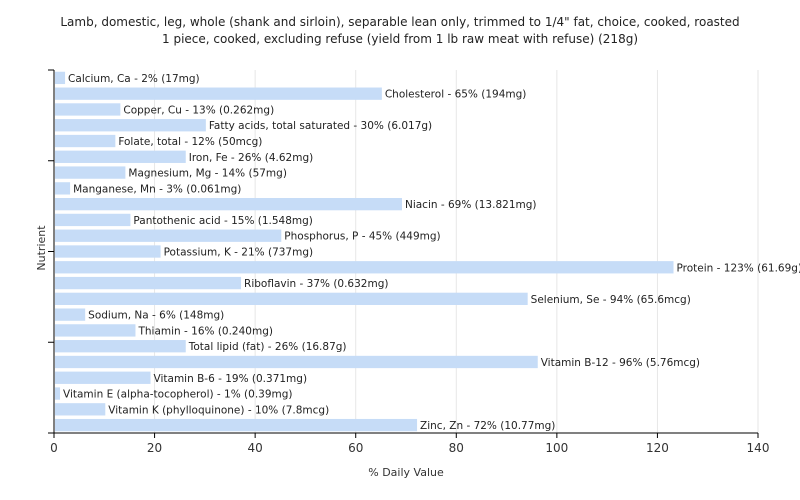 This screenshot has height=500, width=800. I want to click on x-tick-label: 140, so click(758, 448).